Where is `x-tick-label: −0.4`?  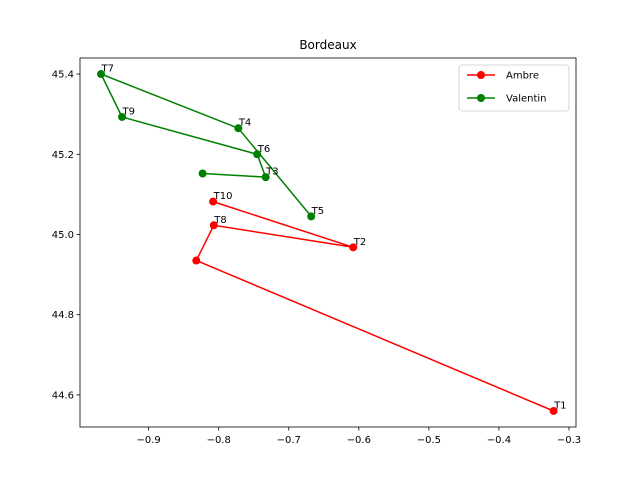 x-tick-label: −0.4 is located at coordinates (499, 440).